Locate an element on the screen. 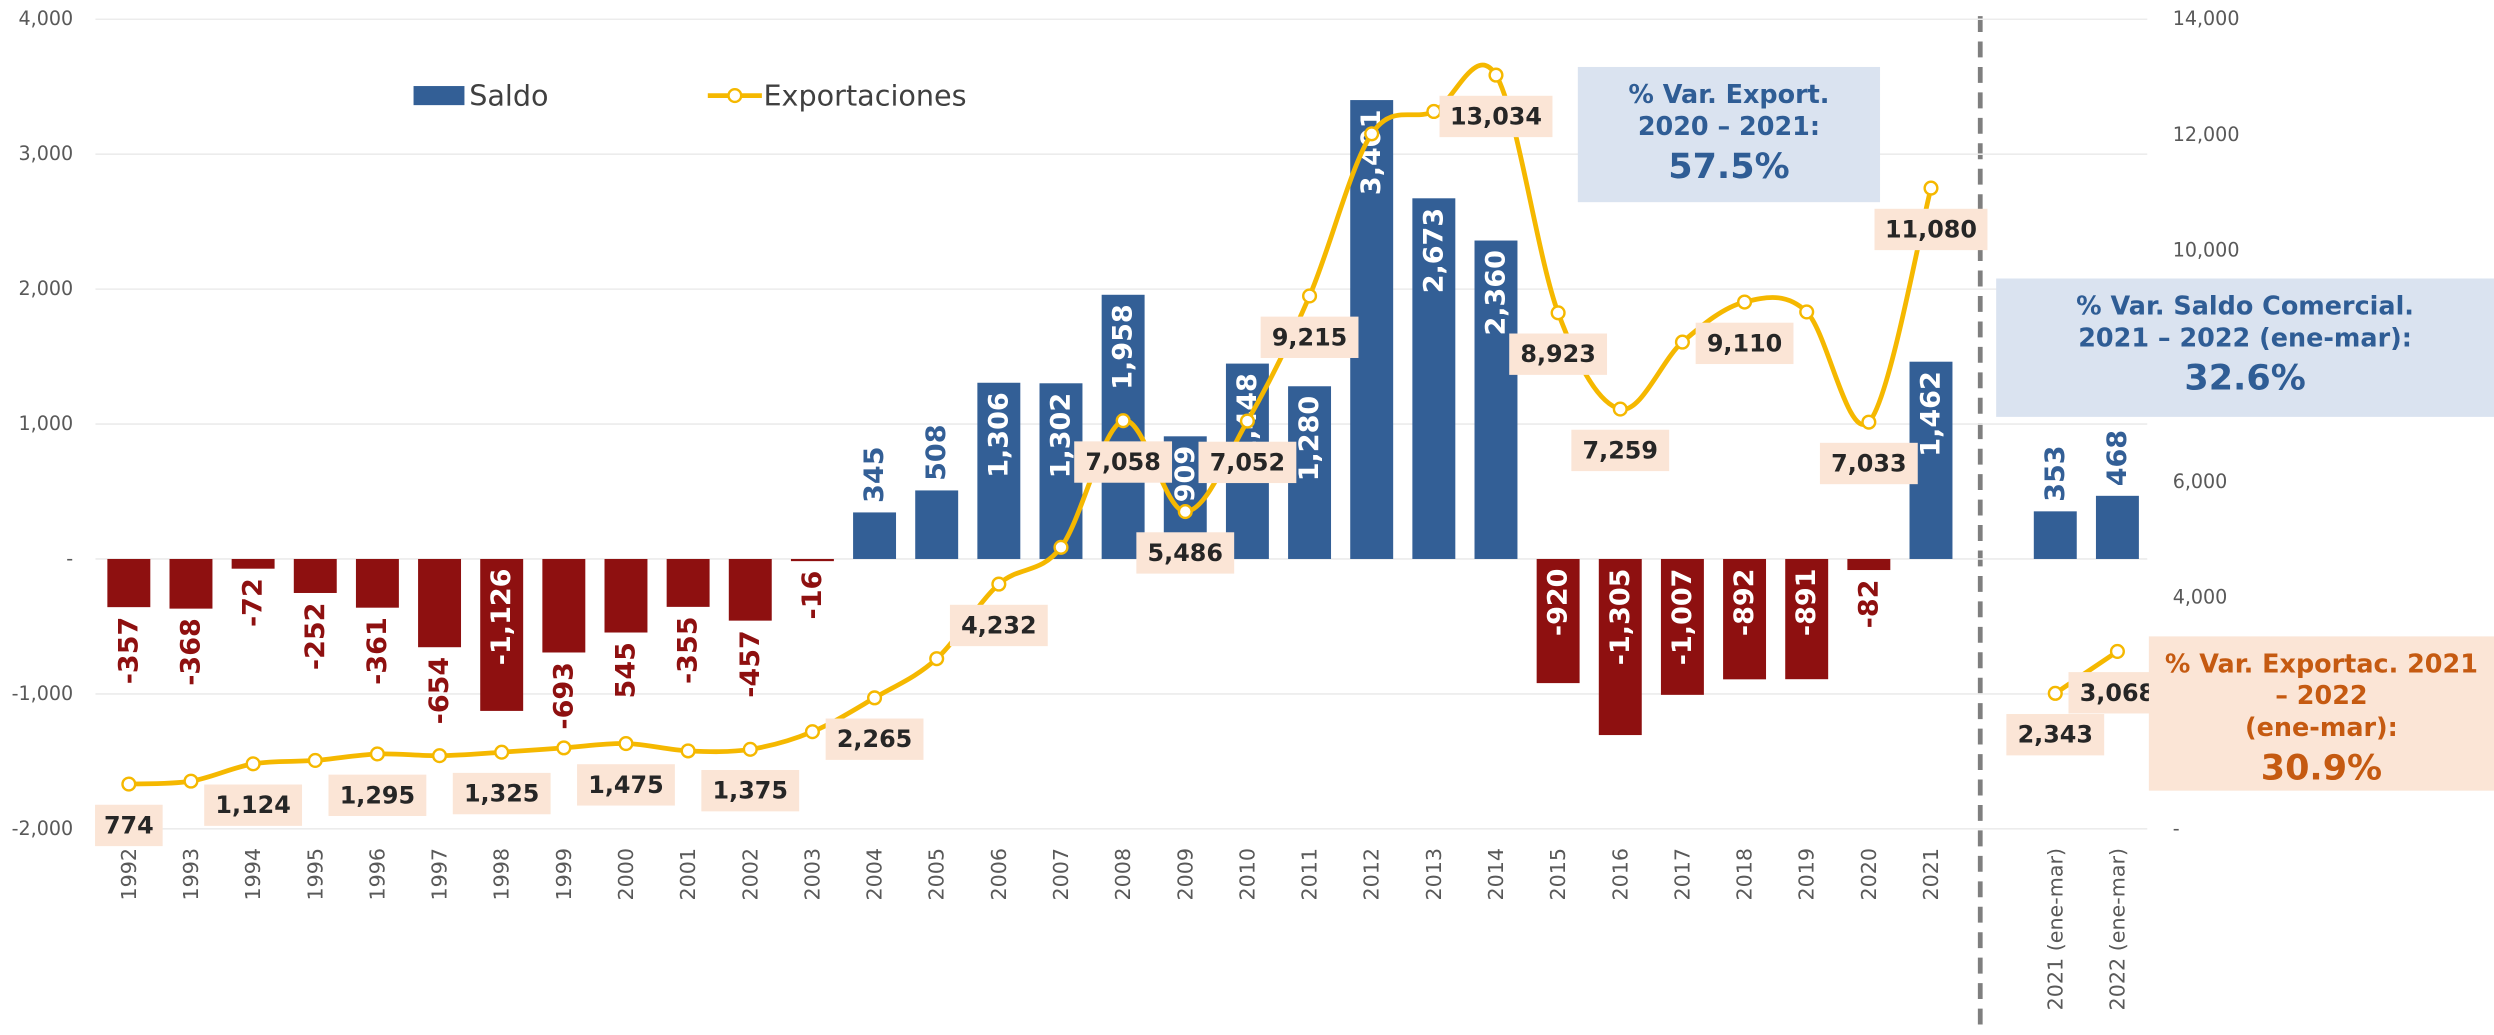  line-value-text: 7,259 is located at coordinates (1620, 450).